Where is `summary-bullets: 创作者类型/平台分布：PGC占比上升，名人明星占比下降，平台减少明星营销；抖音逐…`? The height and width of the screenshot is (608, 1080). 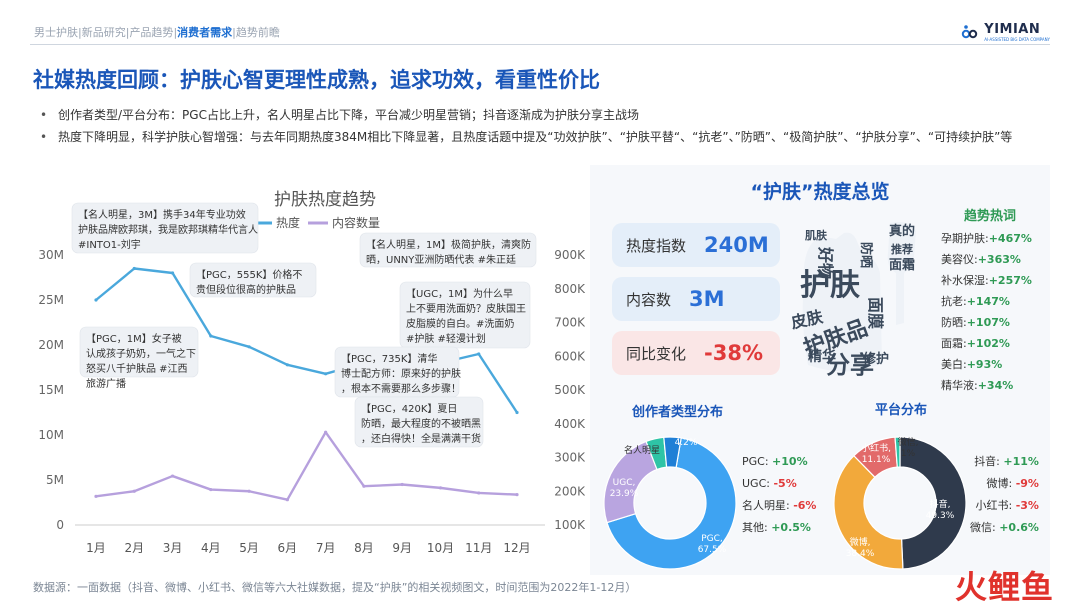 summary-bullets: 创作者类型/平台分布：PGC占比上升，名人明星占比下降，平台减少明星营销；抖音逐… is located at coordinates (545, 126).